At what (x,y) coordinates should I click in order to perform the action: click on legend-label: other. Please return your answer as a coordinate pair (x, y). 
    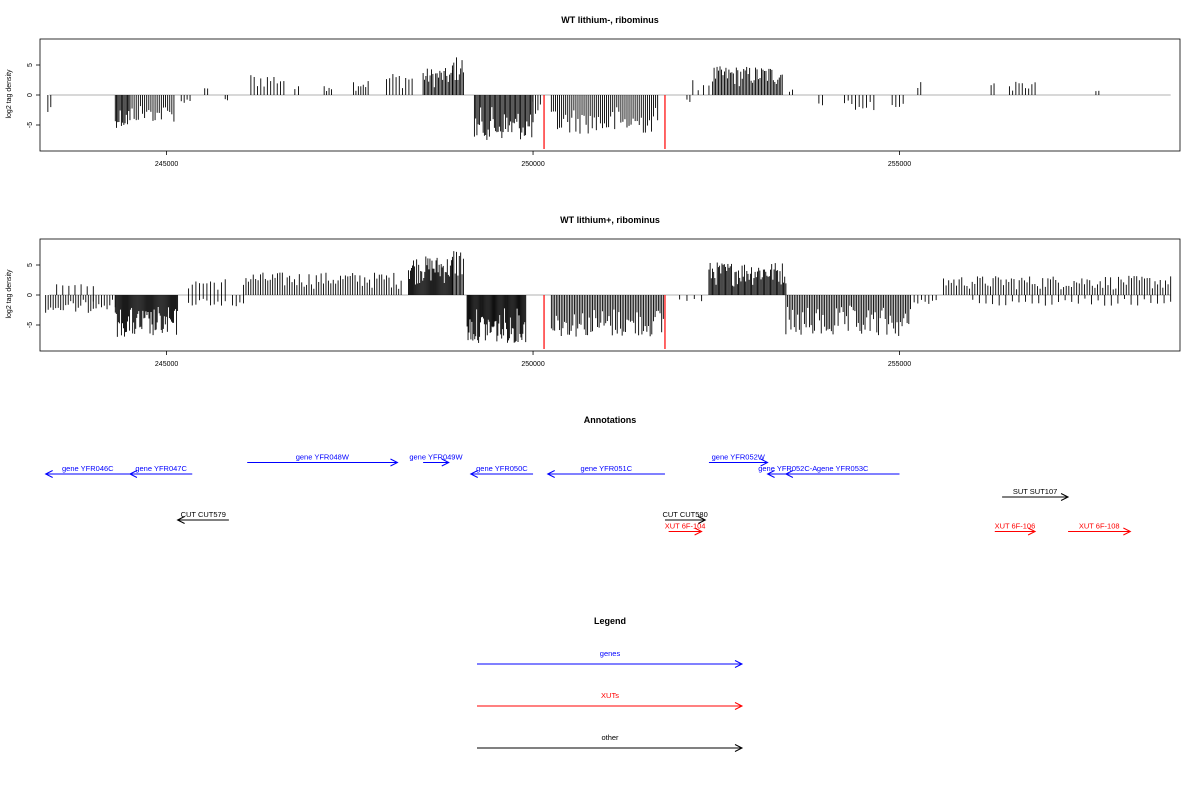
    Looking at the image, I should click on (610, 737).